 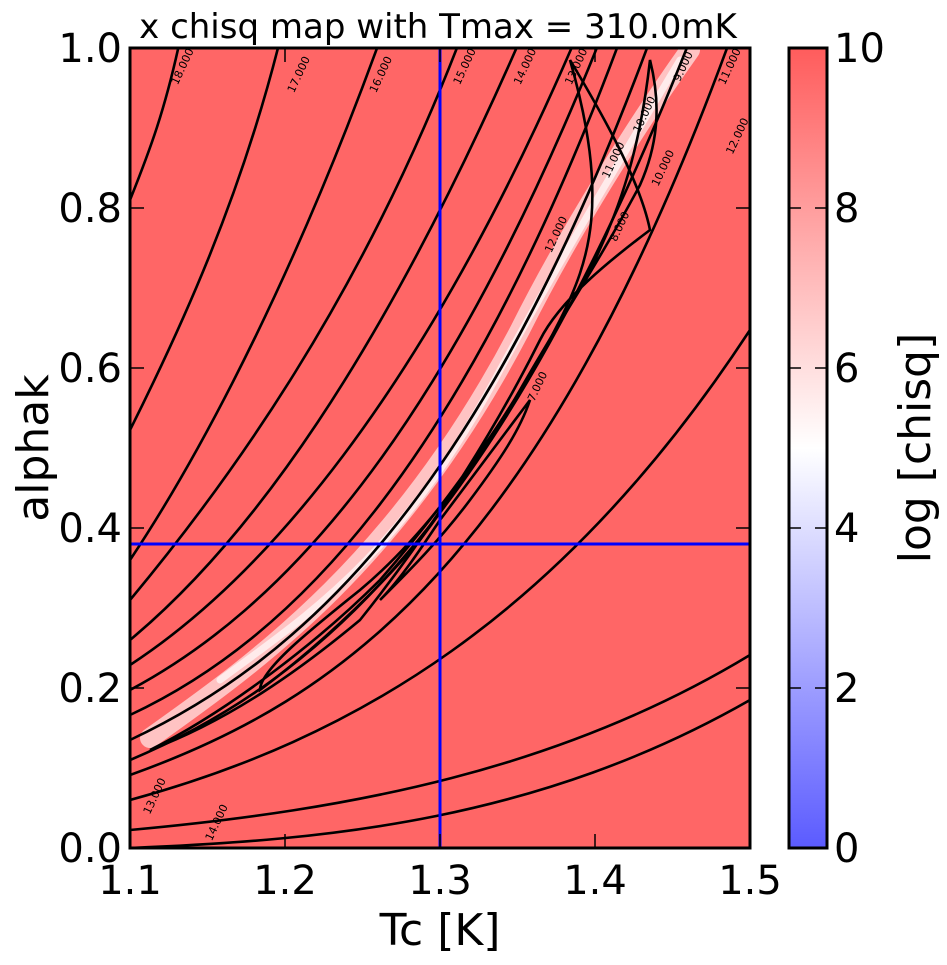 What do you see at coordinates (846, 369) in the screenshot?
I see `colorbar-tick-label: 6` at bounding box center [846, 369].